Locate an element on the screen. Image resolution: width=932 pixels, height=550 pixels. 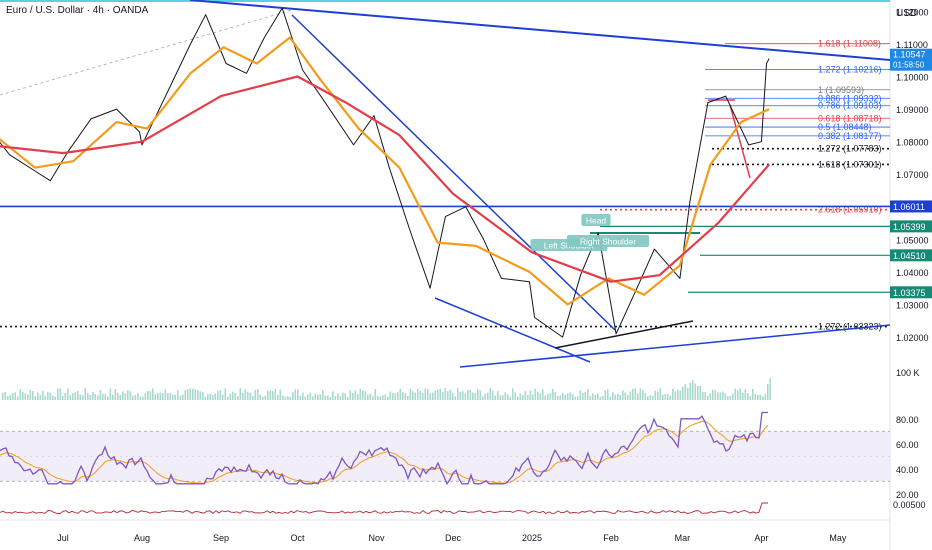
time-tick-label: Mar is located at coordinates (683, 538).